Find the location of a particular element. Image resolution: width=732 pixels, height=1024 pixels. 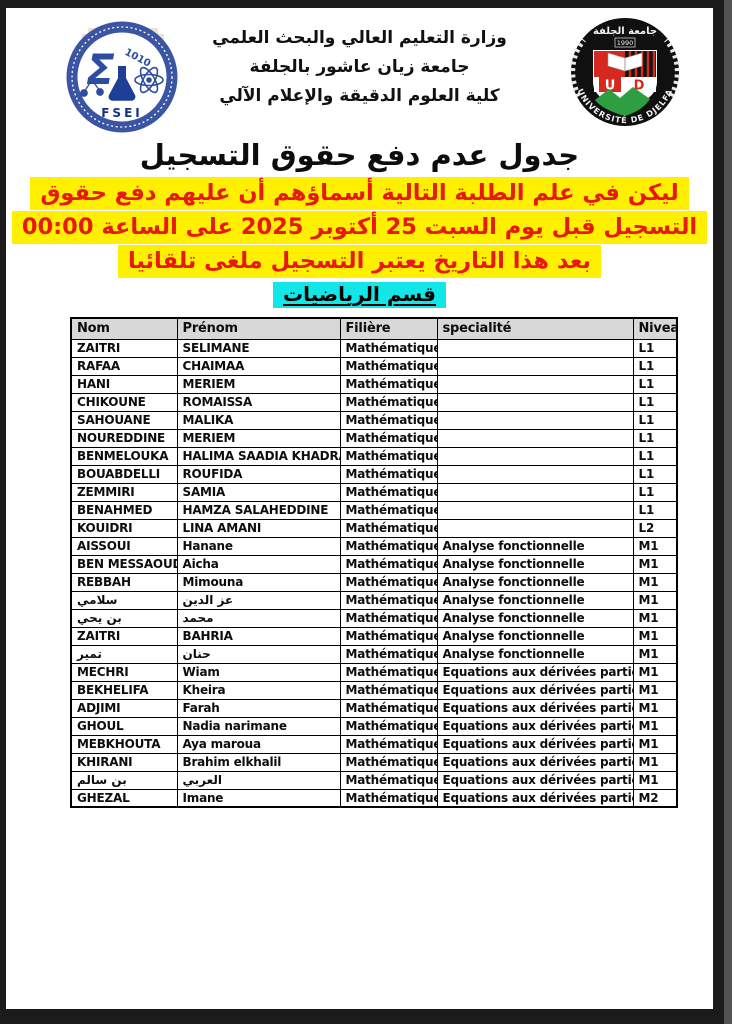

table-cell-nom: KHIRANI is located at coordinates (124, 762).